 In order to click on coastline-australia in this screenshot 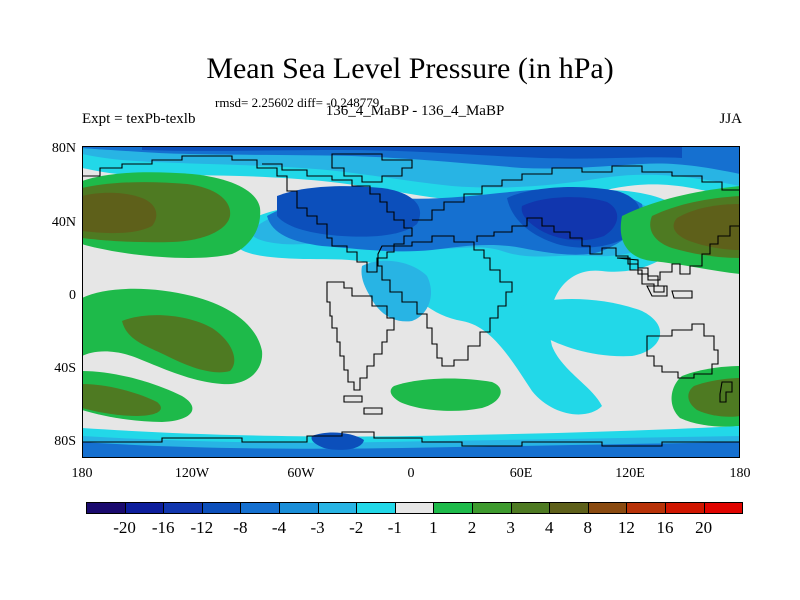, I will do `click(682, 351)`.